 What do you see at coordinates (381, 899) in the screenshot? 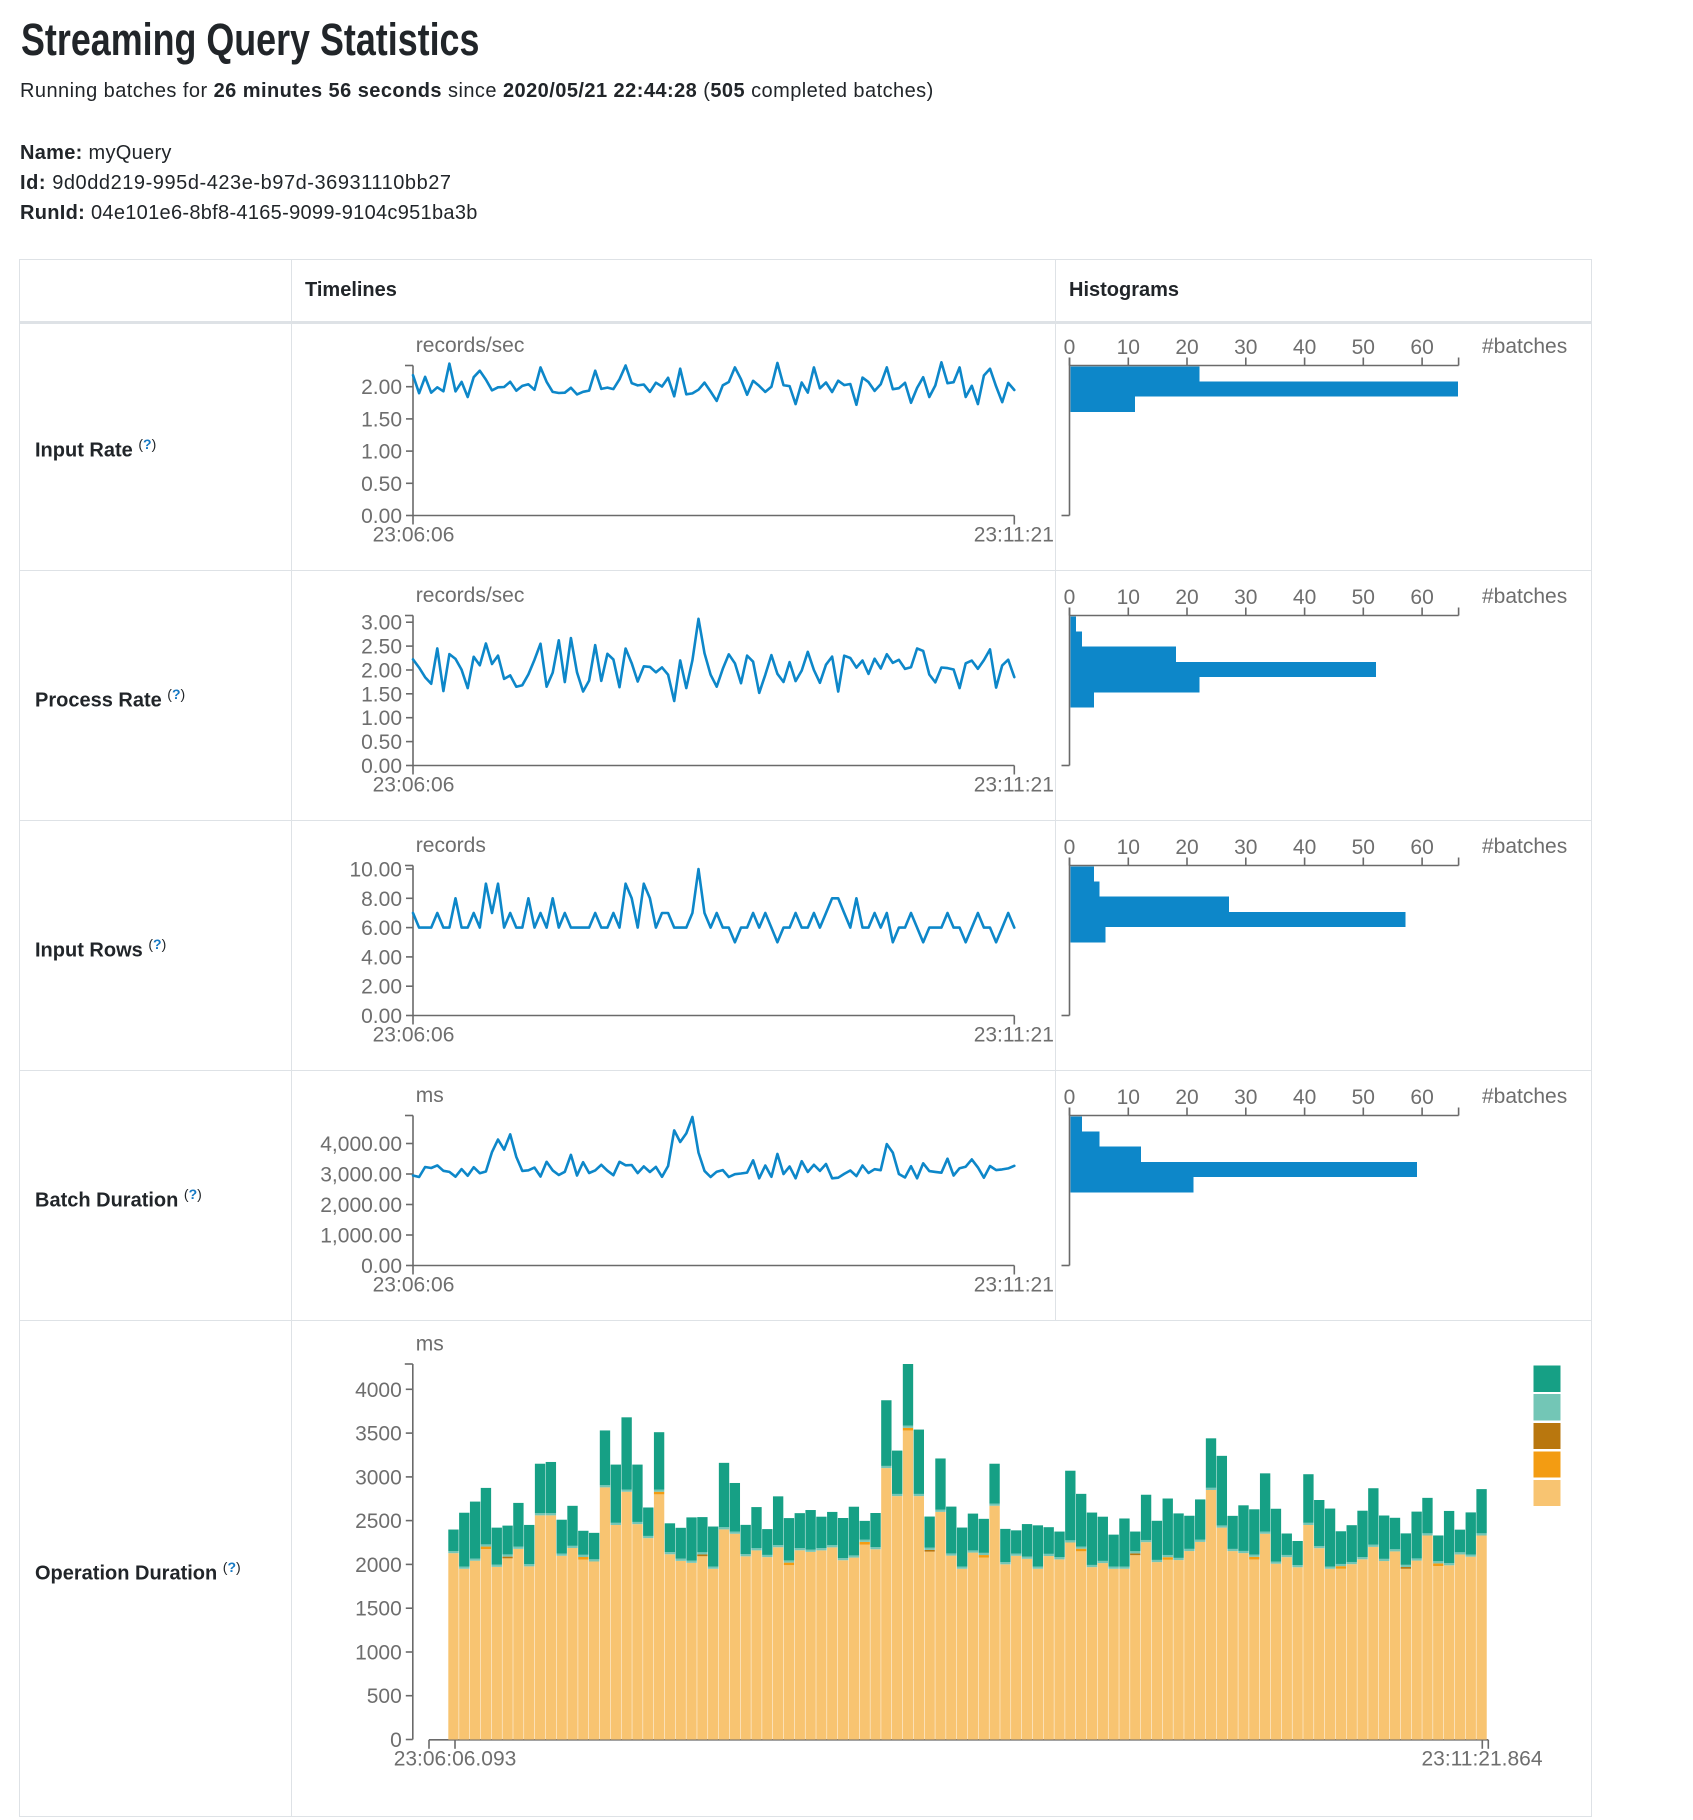
I see `svg-text: 8.00` at bounding box center [381, 899].